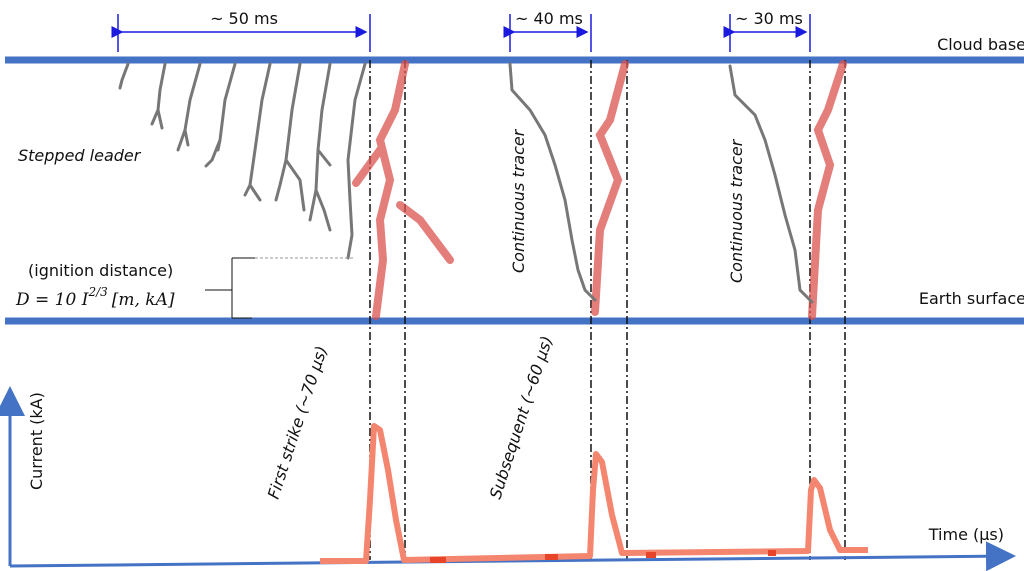 The height and width of the screenshot is (571, 1024). What do you see at coordinates (971, 298) in the screenshot?
I see `earth-label: Earth surface` at bounding box center [971, 298].